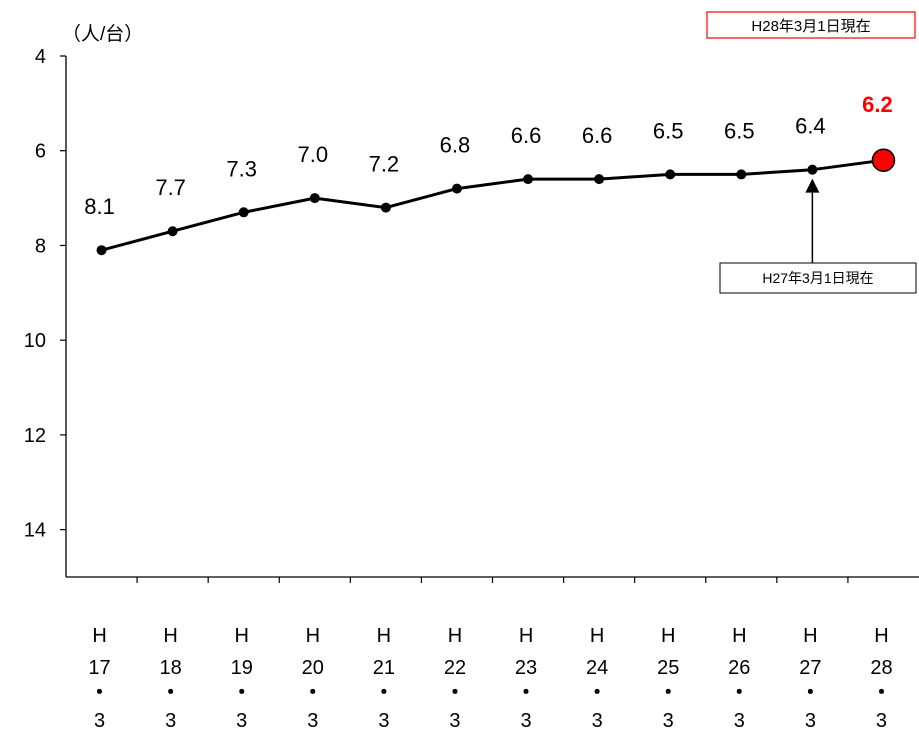  I want to click on data-label: 6.8, so click(455, 145).